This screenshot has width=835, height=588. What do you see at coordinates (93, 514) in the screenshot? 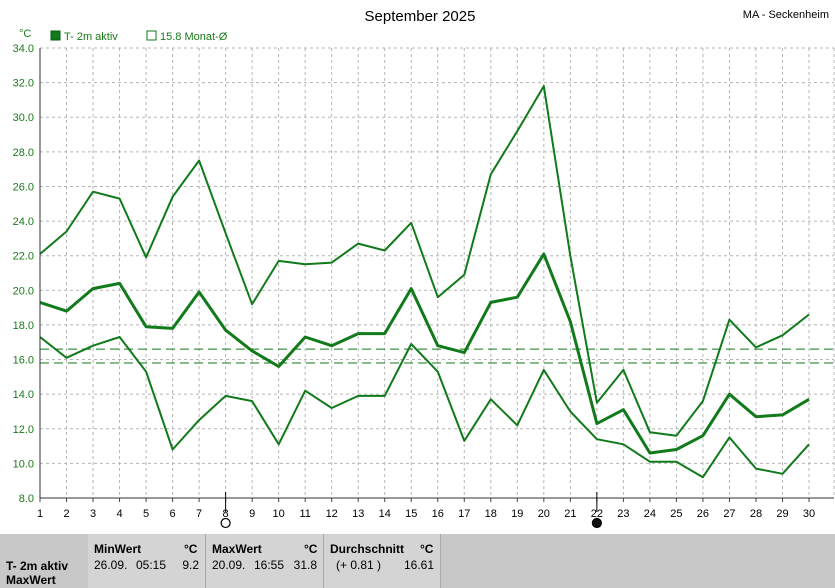
I see `x-tick-label: 3` at bounding box center [93, 514].